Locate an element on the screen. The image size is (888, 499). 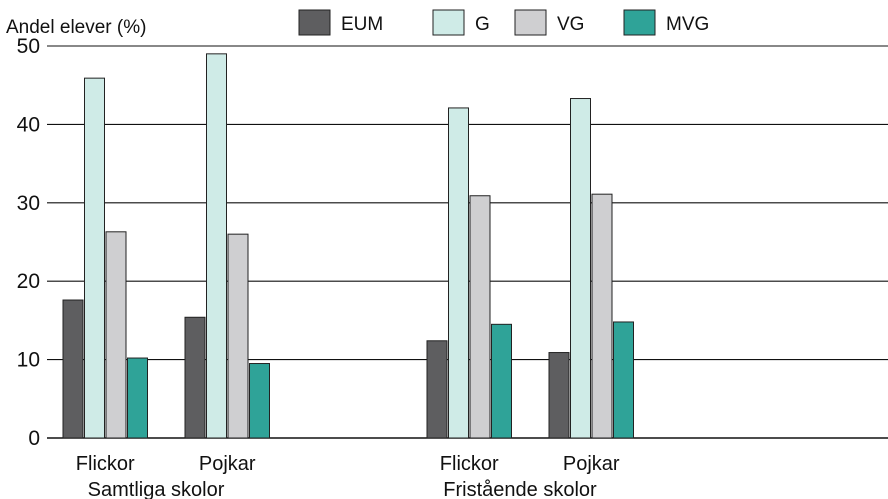
group-label: Samtliga skolor is located at coordinates (156, 489).